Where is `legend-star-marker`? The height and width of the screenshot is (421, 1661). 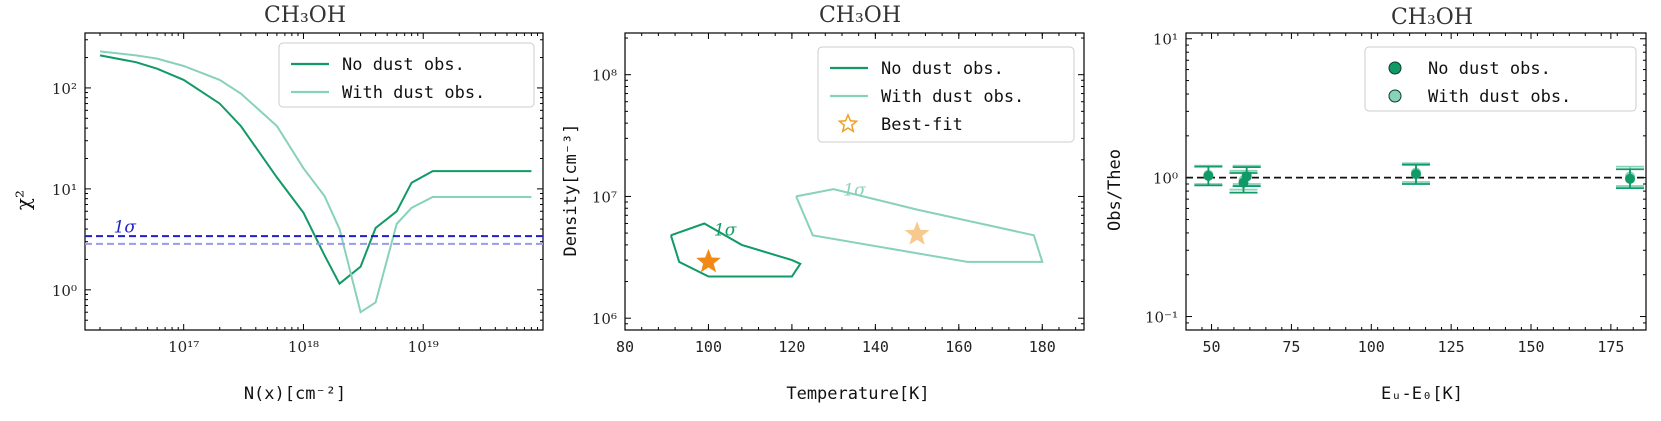 legend-star-marker is located at coordinates (848, 123).